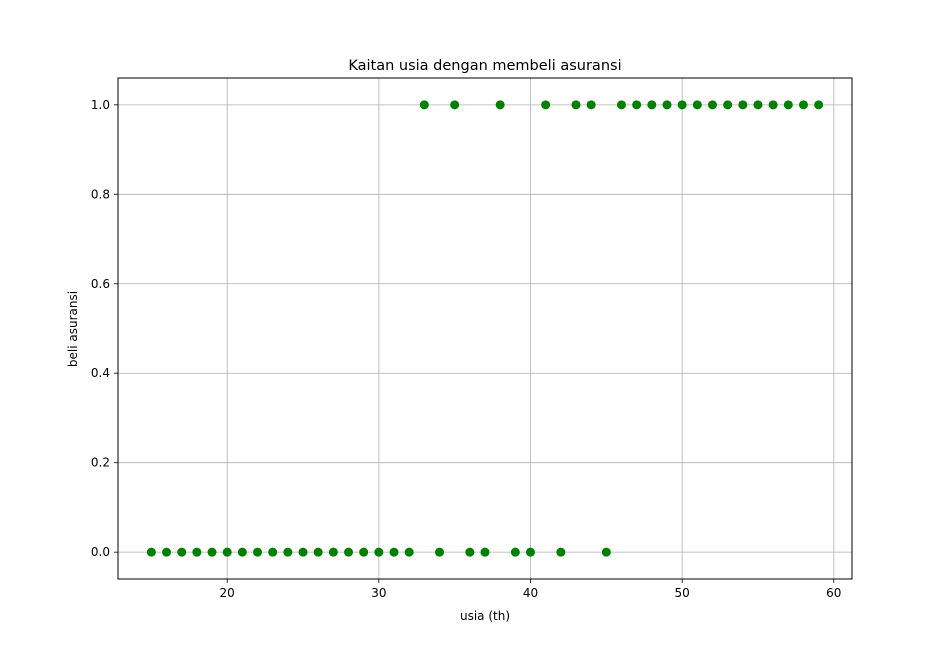 Image resolution: width=947 pixels, height=651 pixels. What do you see at coordinates (227, 593) in the screenshot?
I see `x-tick-label: 20` at bounding box center [227, 593].